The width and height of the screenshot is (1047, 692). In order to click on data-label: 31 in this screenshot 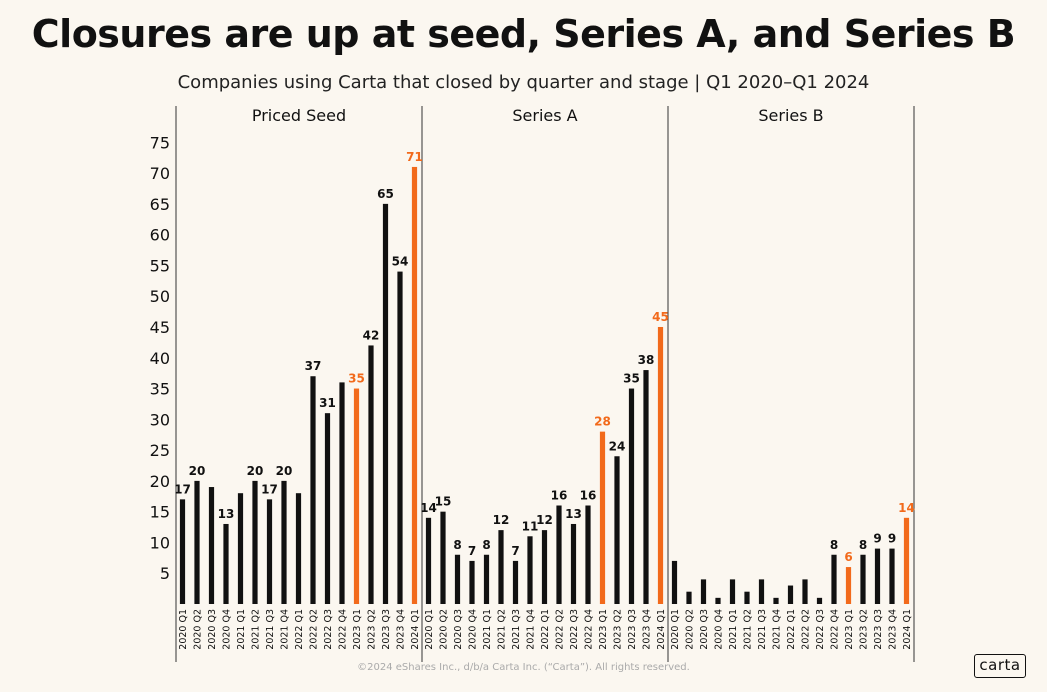, I will do `click(327, 403)`.